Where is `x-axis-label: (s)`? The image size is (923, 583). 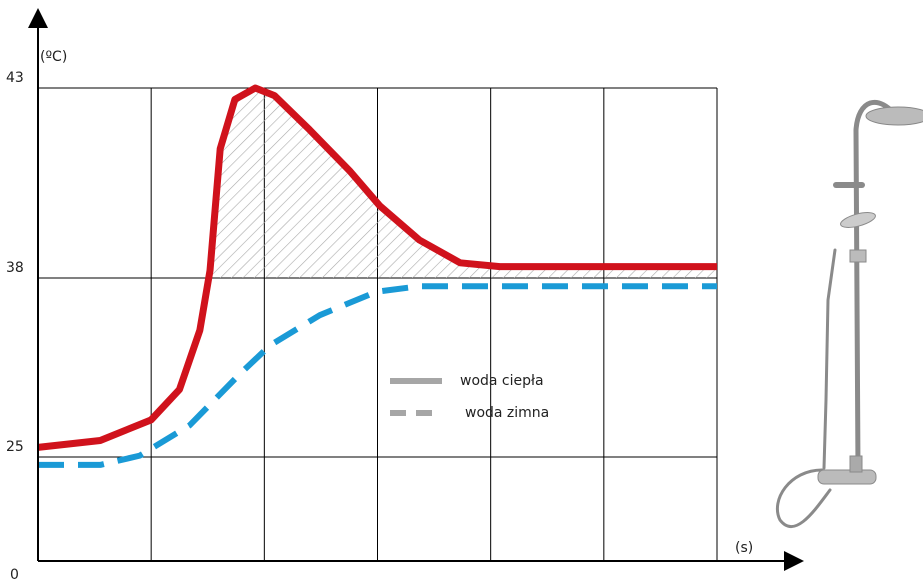
x-axis-label: (s) is located at coordinates (744, 548).